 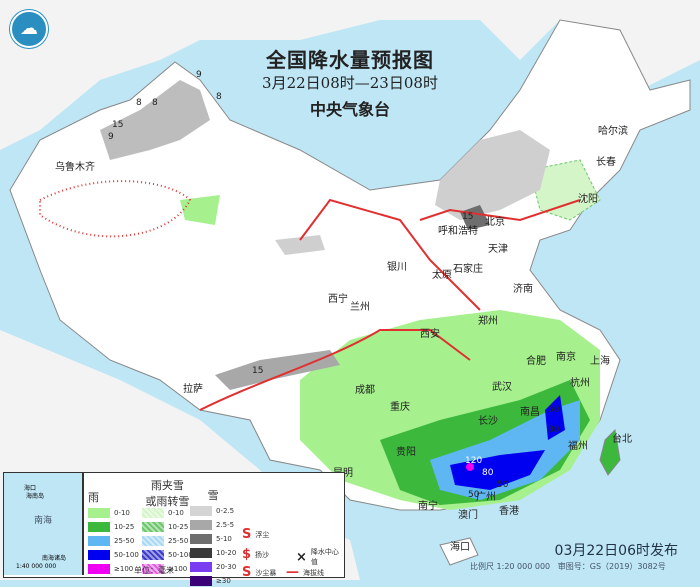 I want to click on precip-center-value: 120, so click(x=474, y=461).